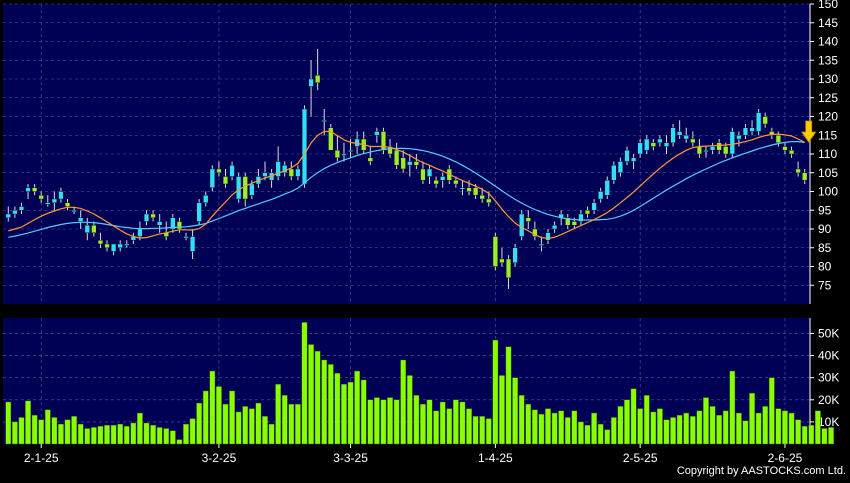 The width and height of the screenshot is (850, 483). What do you see at coordinates (828, 117) in the screenshot?
I see `price-tick-label: 120` at bounding box center [828, 117].